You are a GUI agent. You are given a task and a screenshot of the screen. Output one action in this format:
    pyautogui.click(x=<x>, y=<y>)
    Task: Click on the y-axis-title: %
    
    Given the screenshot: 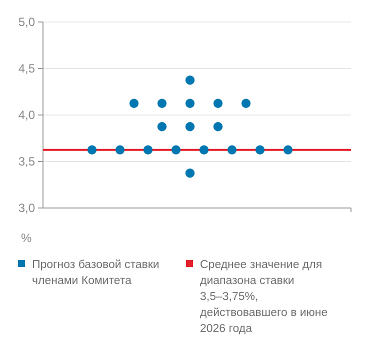 What is the action you would take?
    pyautogui.click(x=26, y=238)
    